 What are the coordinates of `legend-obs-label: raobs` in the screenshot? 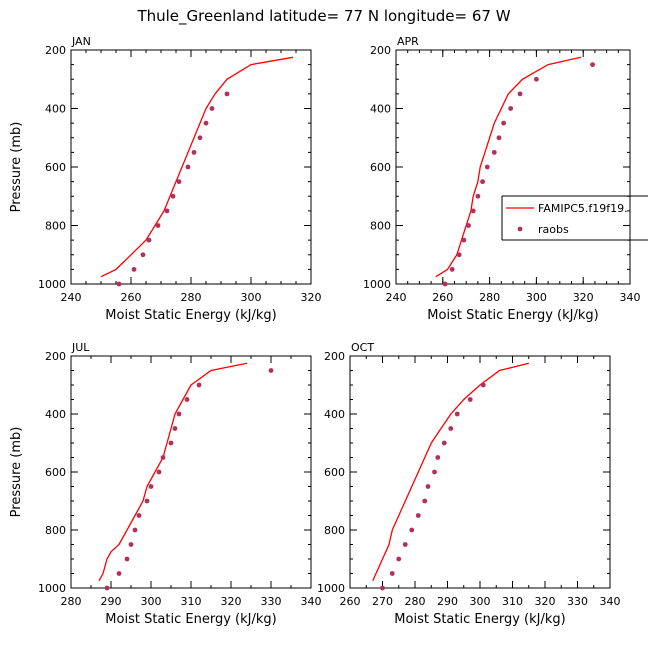 It's located at (553, 229).